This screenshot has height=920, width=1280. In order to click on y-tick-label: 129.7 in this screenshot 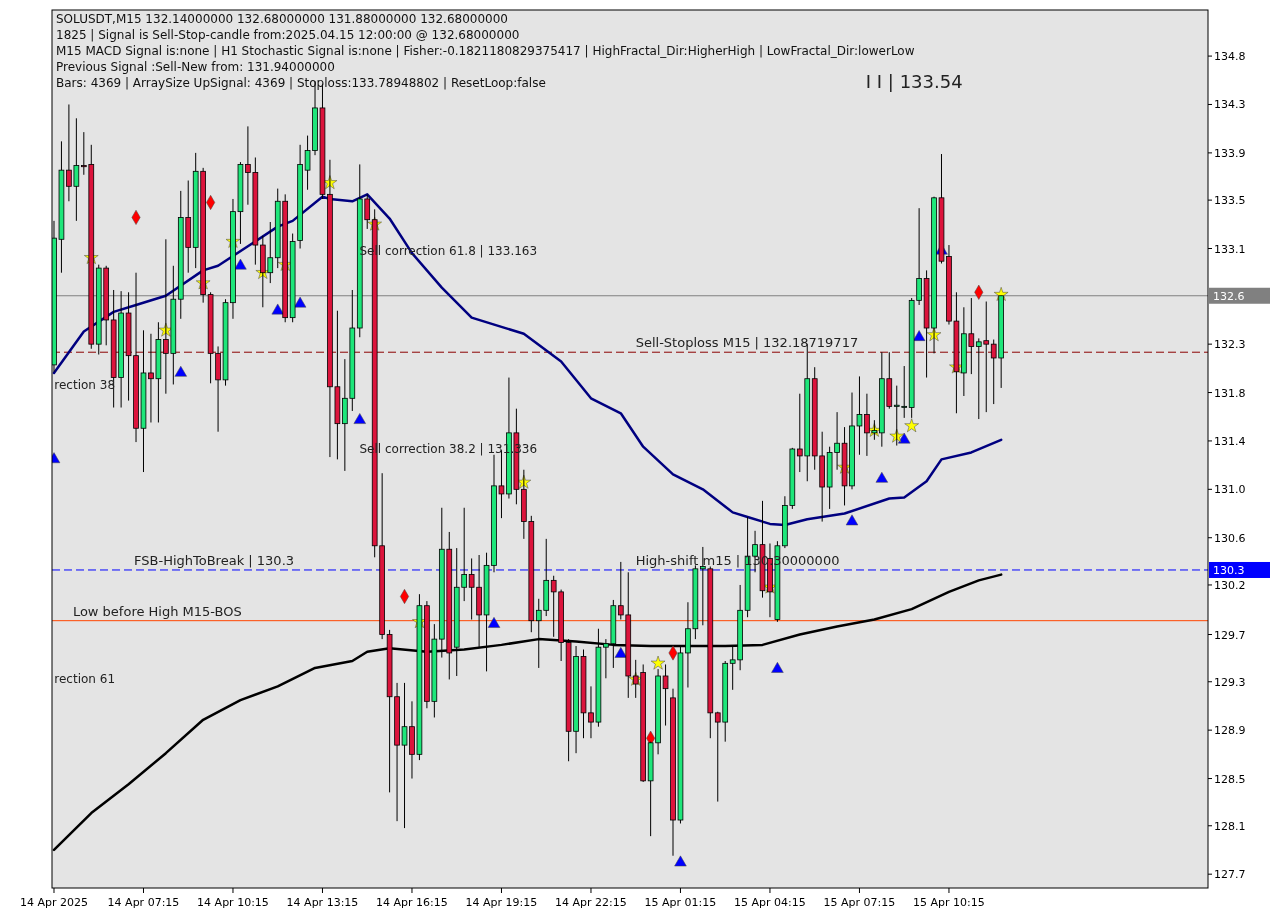, I will do `click(1230, 635)`.